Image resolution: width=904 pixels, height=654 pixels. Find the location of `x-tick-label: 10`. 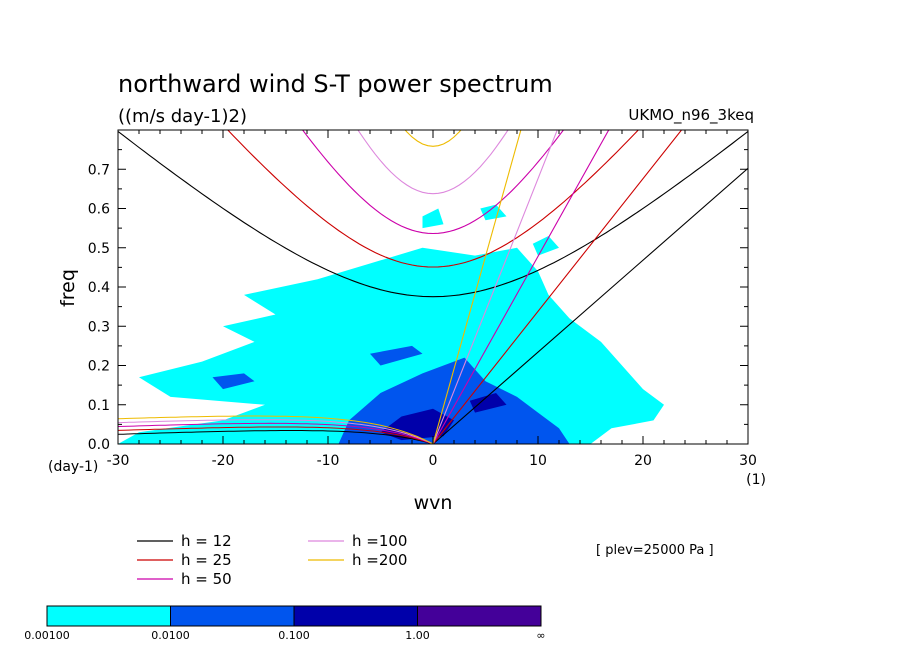

x-tick-label: 10 is located at coordinates (538, 461).